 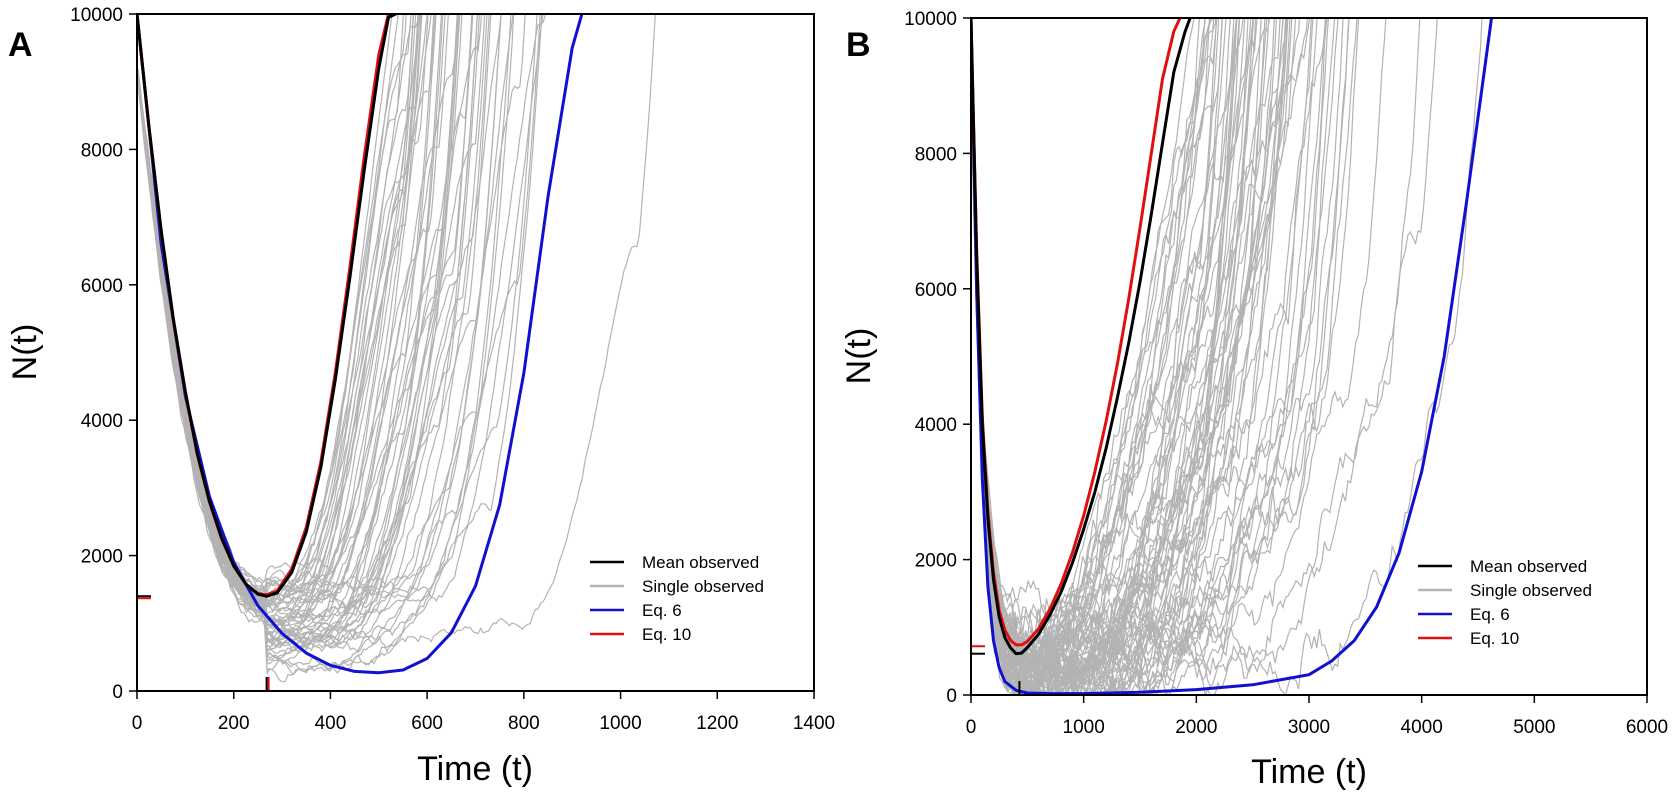 I want to click on x-axis-ticks: 0 1000 2000 3000 4000 5000 6000, so click(x=1317, y=716).